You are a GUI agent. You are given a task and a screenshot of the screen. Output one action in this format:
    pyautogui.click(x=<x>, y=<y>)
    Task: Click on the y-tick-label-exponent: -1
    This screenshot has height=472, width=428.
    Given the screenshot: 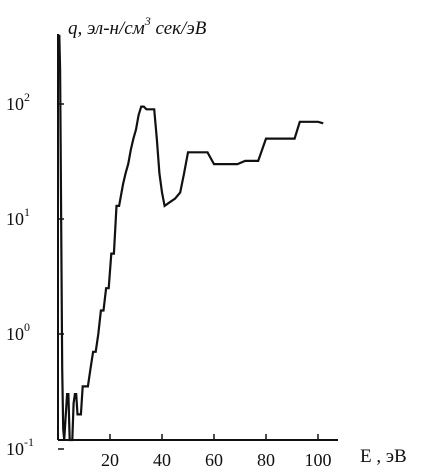 What is the action you would take?
    pyautogui.click(x=29, y=442)
    